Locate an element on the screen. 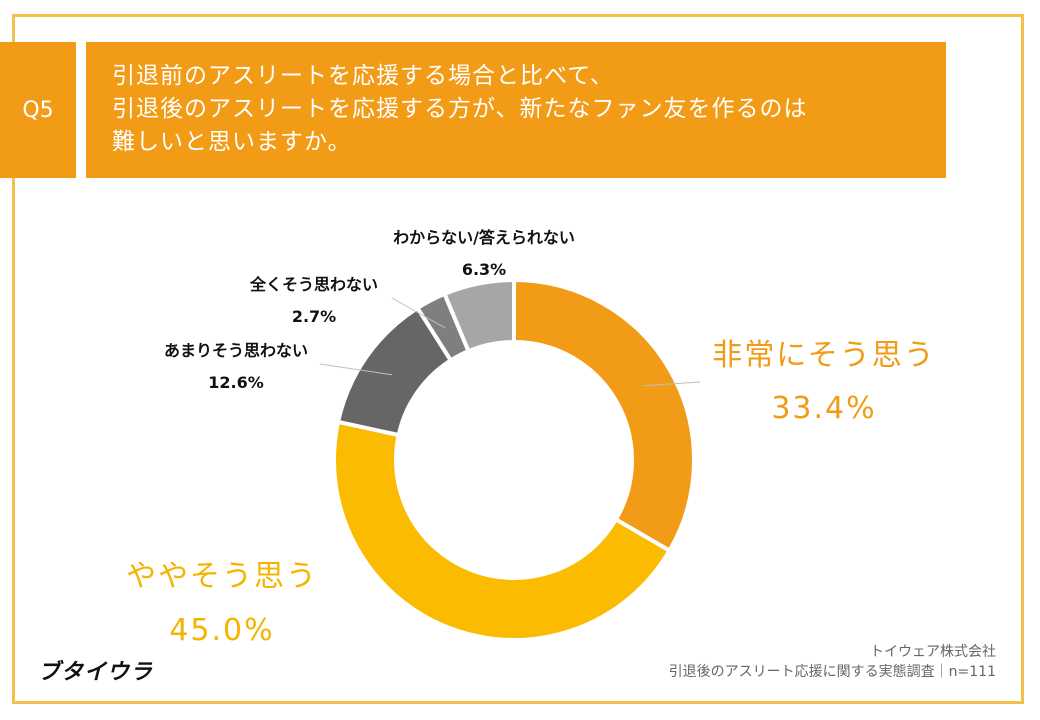 This screenshot has height=720, width=1040. slice-very-agree is located at coordinates (604, 415).